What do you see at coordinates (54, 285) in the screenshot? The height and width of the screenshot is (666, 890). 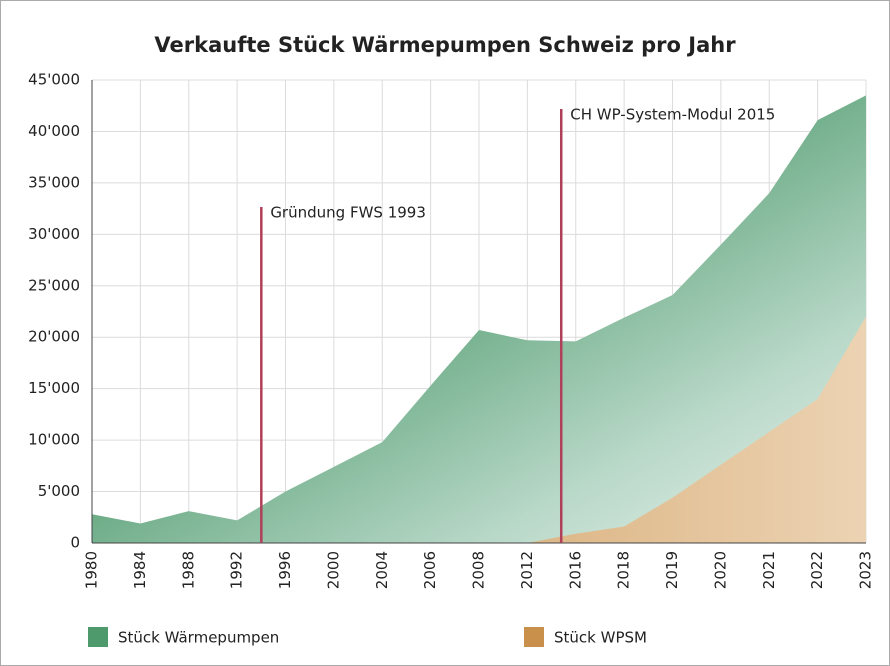 I see `y-tick-label: 25'000` at bounding box center [54, 285].